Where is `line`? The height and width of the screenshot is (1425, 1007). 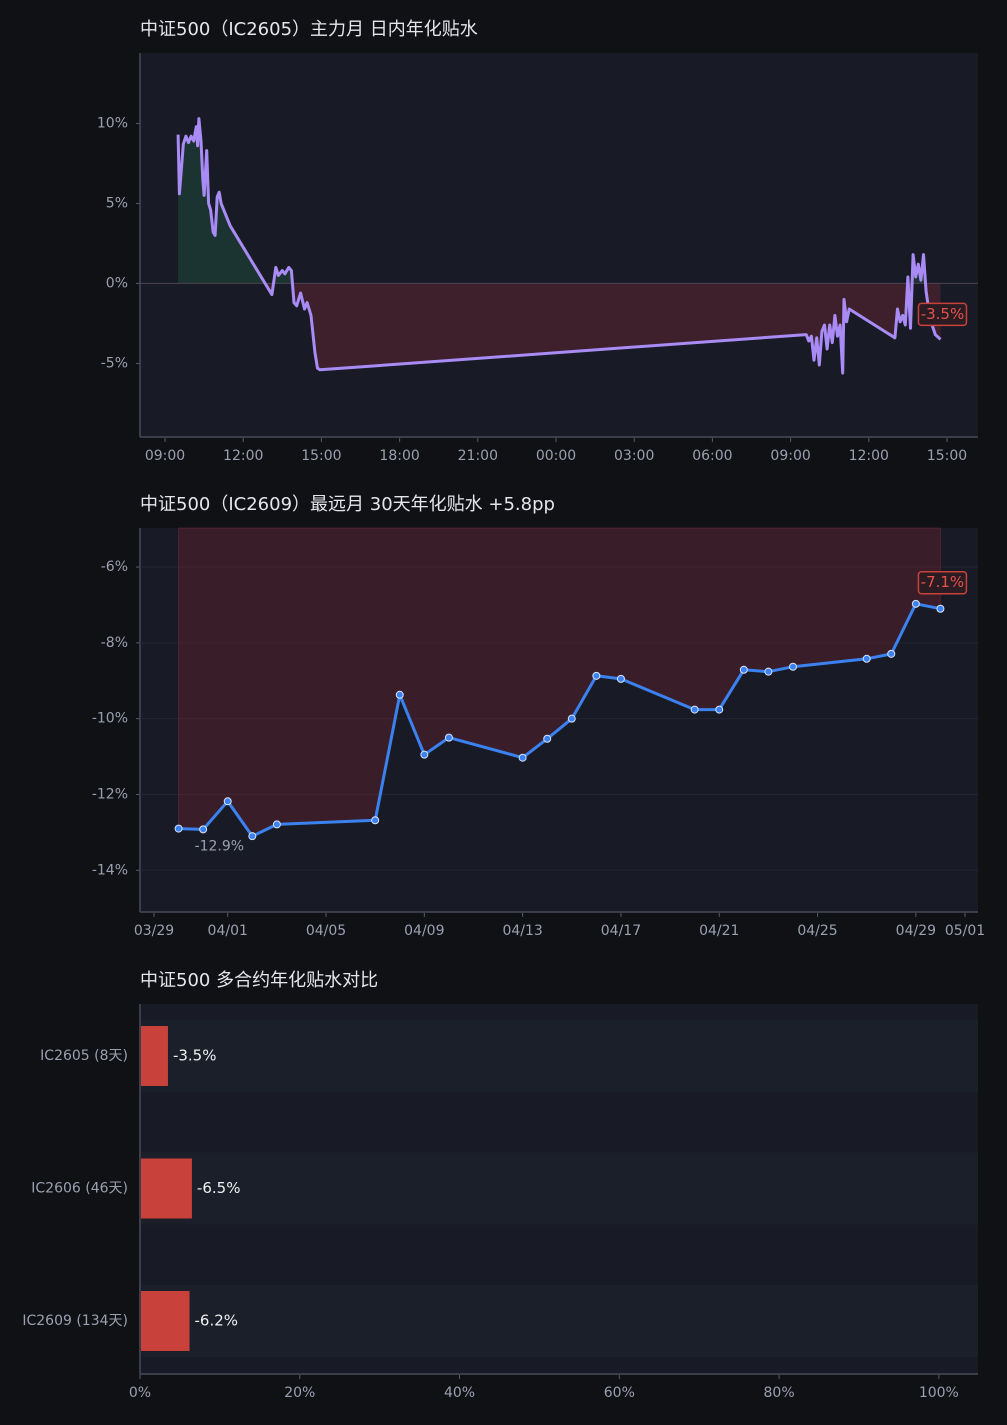
line is located at coordinates (559, 246).